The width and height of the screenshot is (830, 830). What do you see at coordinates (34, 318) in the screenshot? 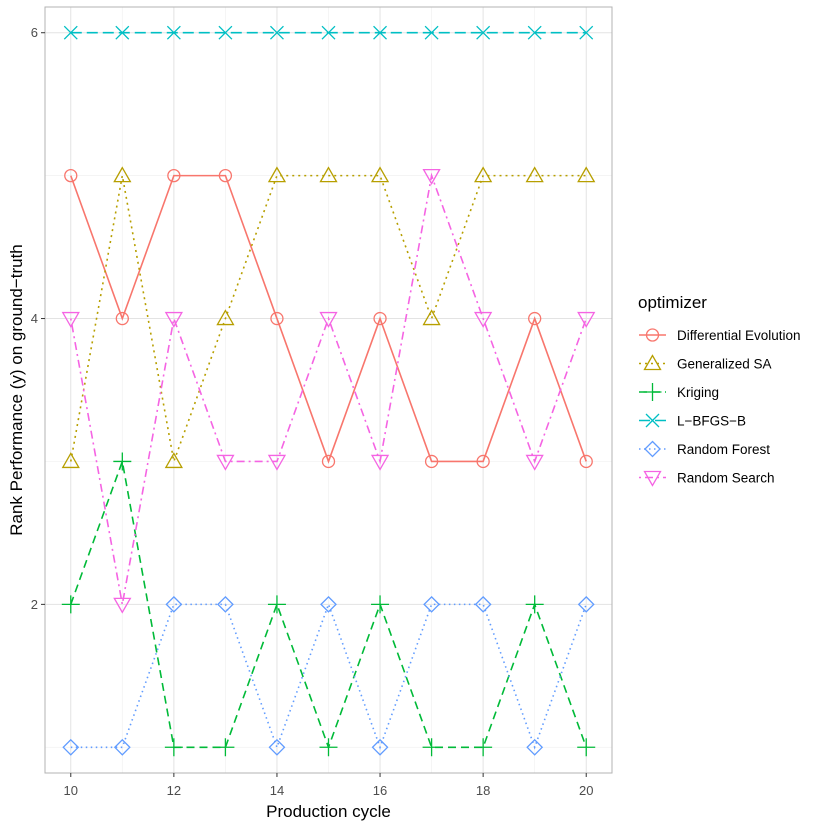
I see `y-tick-label: 4` at bounding box center [34, 318].